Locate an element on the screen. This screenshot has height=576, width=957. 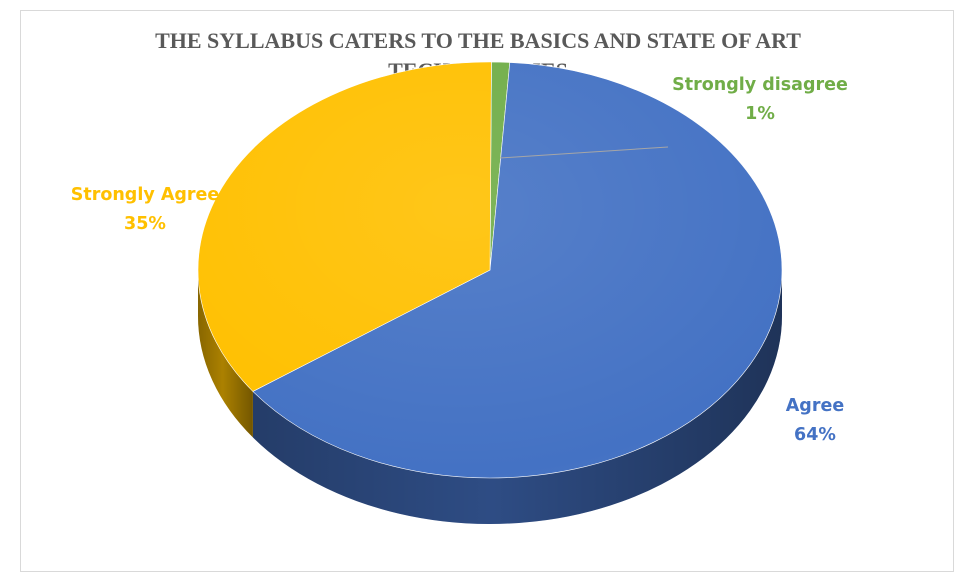
slice-percent-strongly-agree: 35% is located at coordinates (145, 224).